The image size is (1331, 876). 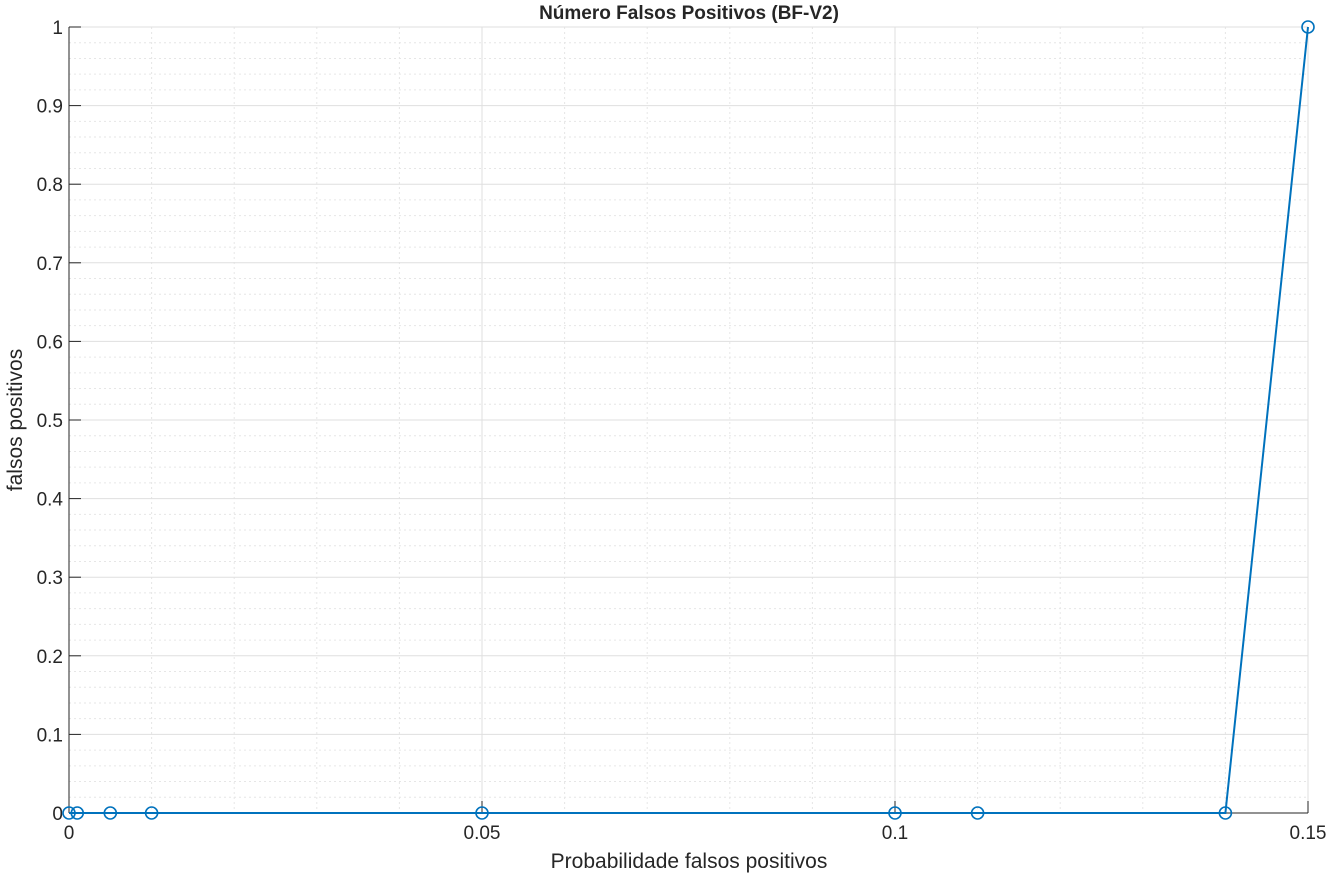 What do you see at coordinates (689, 861) in the screenshot?
I see `x-axis-label: Probabilidade falsos positivos` at bounding box center [689, 861].